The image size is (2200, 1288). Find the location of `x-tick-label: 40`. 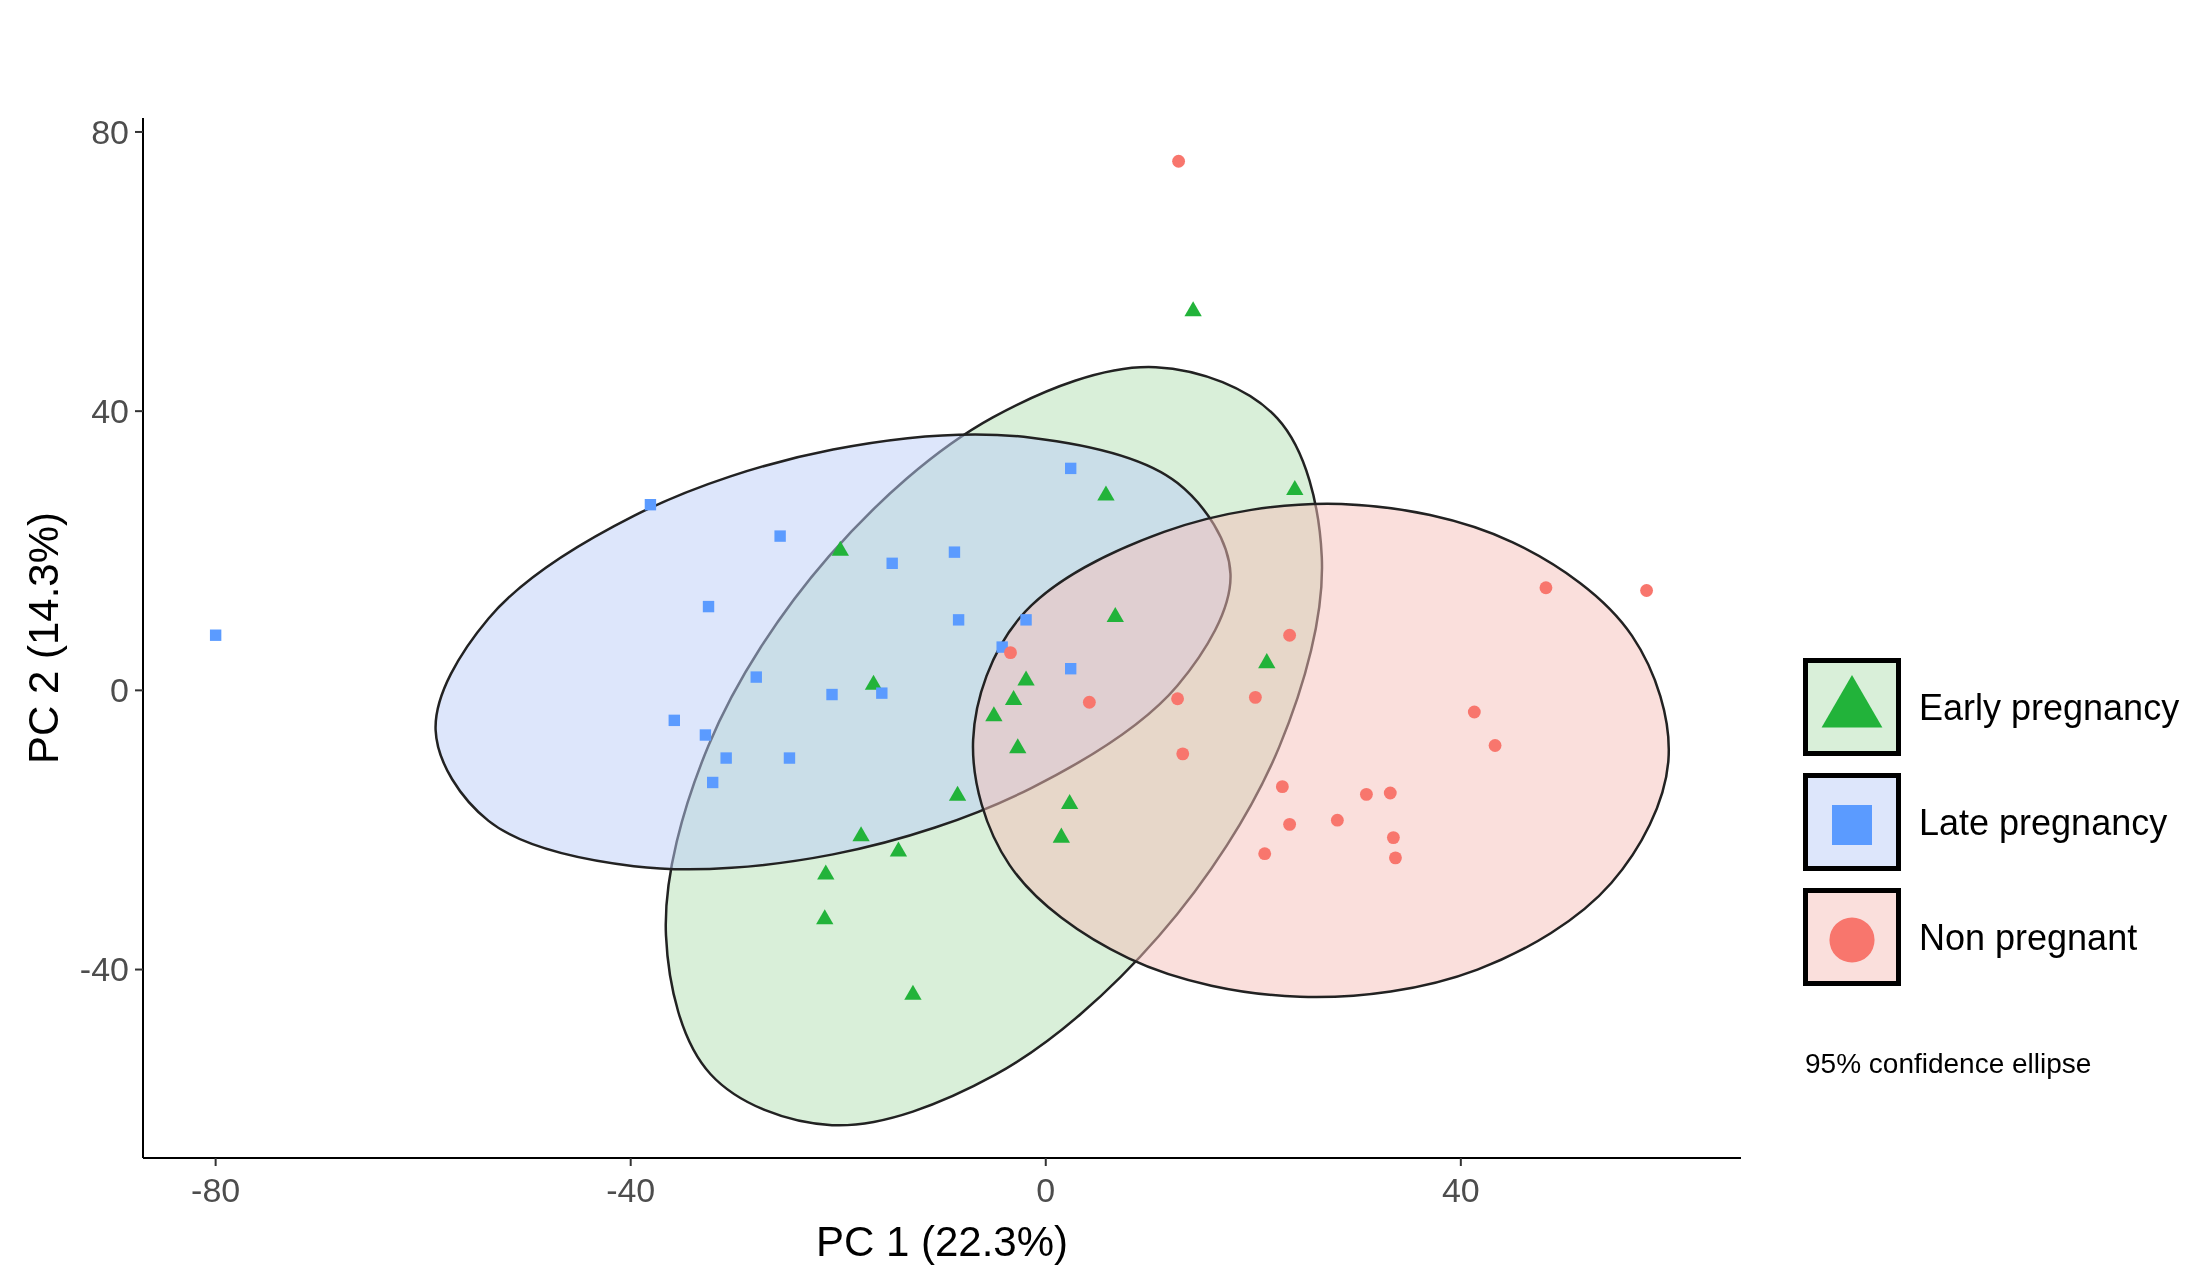

x-tick-label: 40 is located at coordinates (1460, 1190).